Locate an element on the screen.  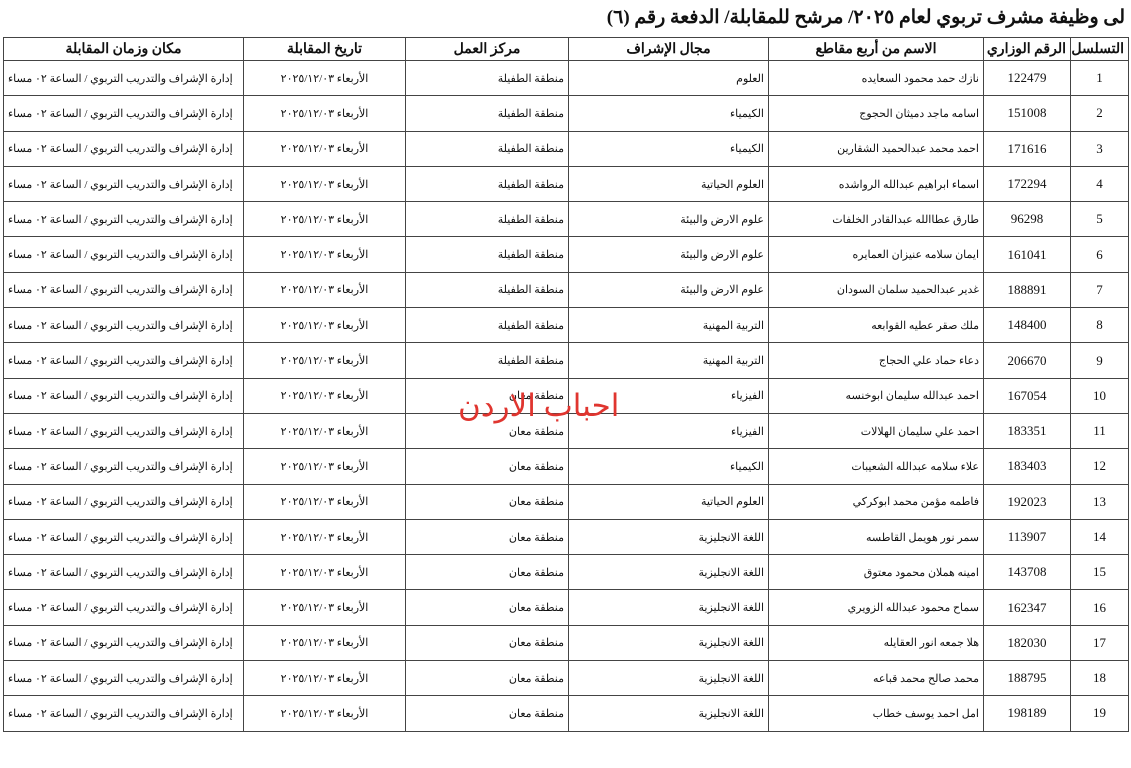
table-cell: 3 is located at coordinates (1099, 148).